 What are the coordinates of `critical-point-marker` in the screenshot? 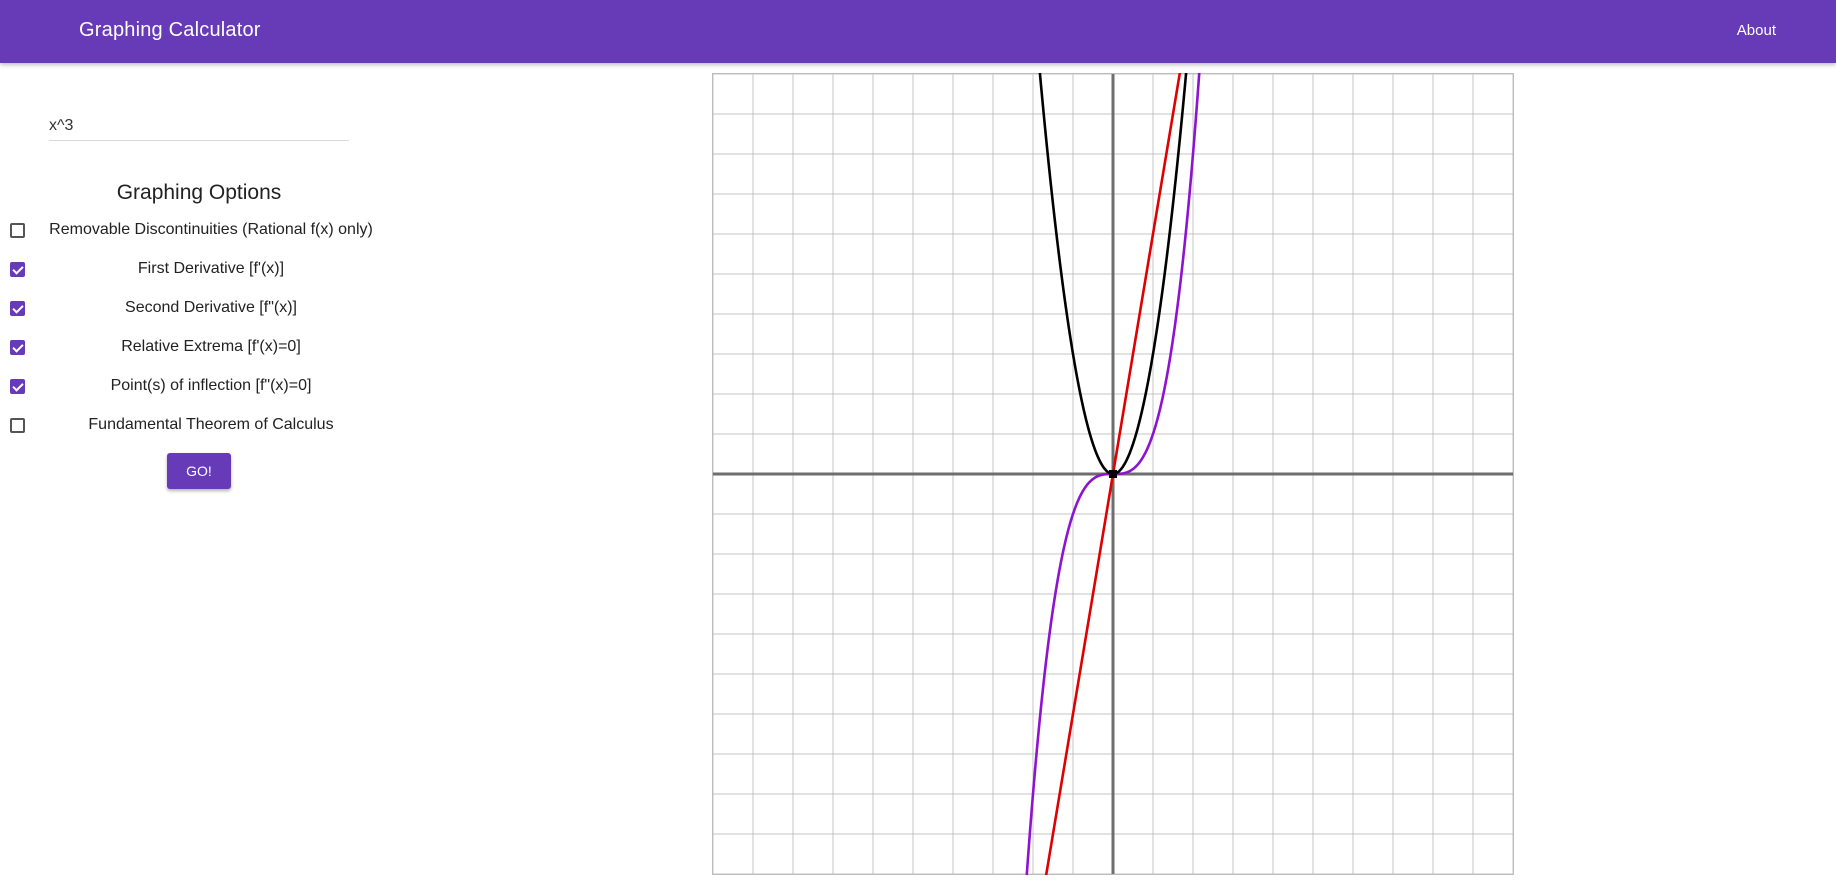 It's located at (1113, 474).